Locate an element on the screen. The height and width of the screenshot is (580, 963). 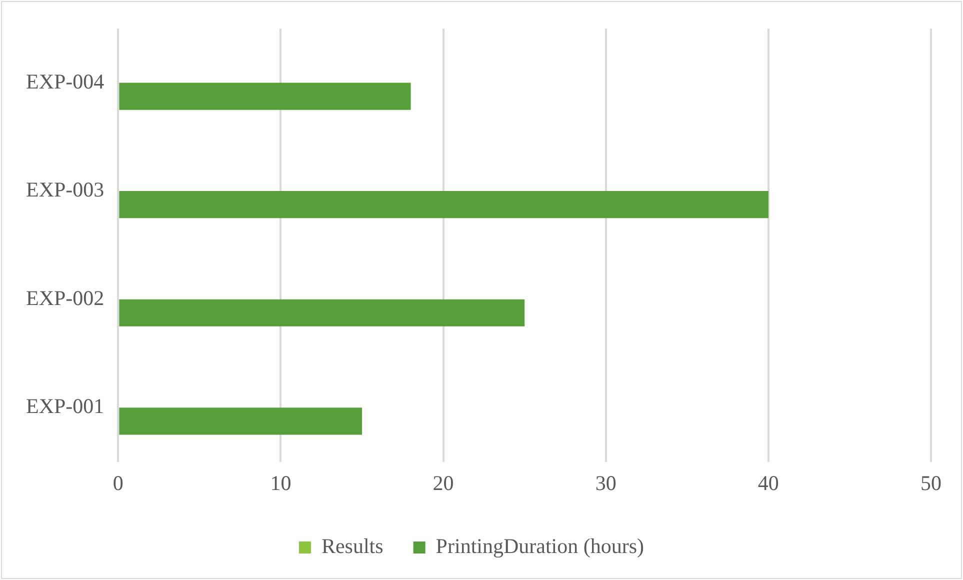
x-tick-label: 0 is located at coordinates (118, 482).